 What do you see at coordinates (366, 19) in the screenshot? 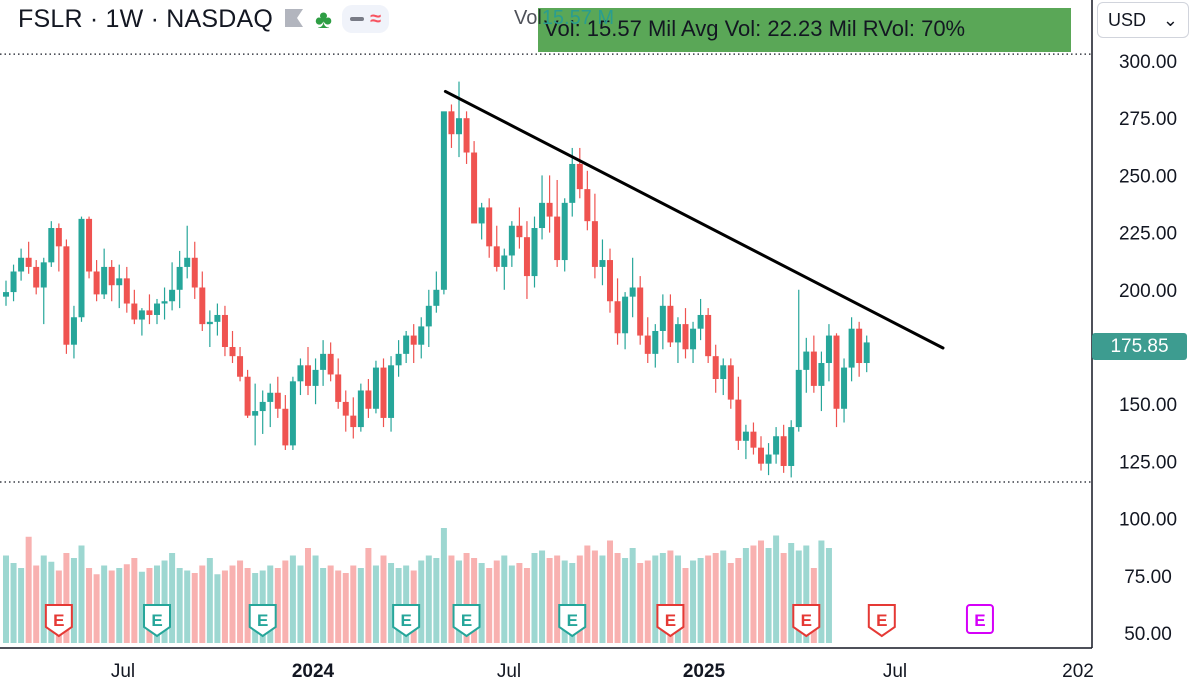
I see `indicator-toggle: ≈` at bounding box center [366, 19].